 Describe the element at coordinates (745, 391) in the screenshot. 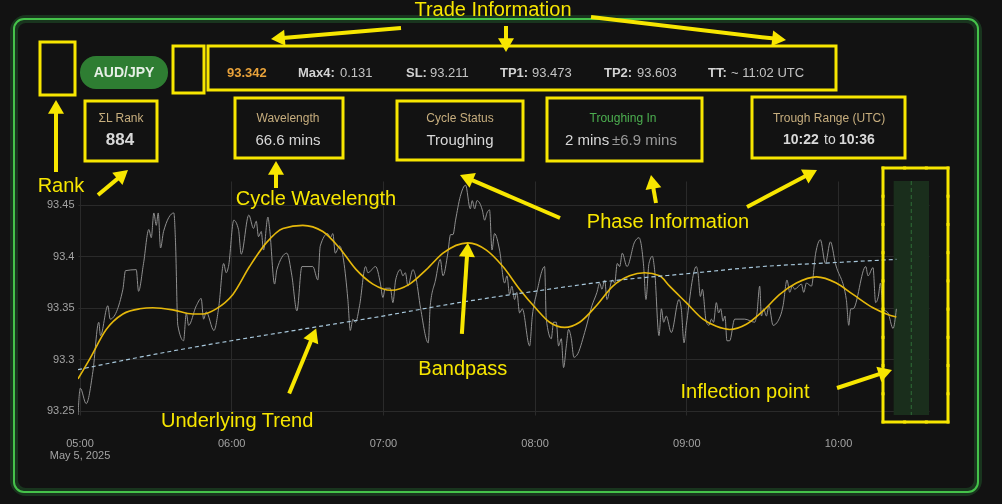

I see `annotation: Inflection point` at that location.